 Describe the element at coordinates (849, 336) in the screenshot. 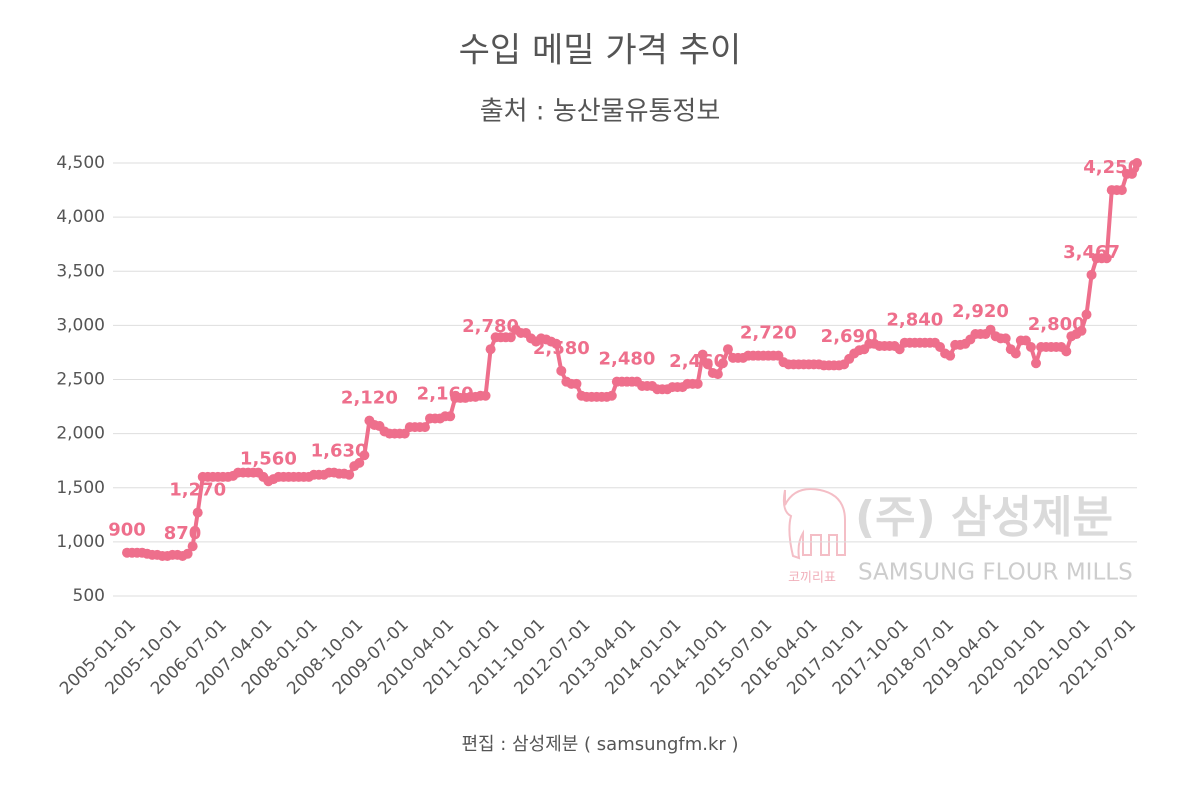

I see `data-label: 2,690` at that location.